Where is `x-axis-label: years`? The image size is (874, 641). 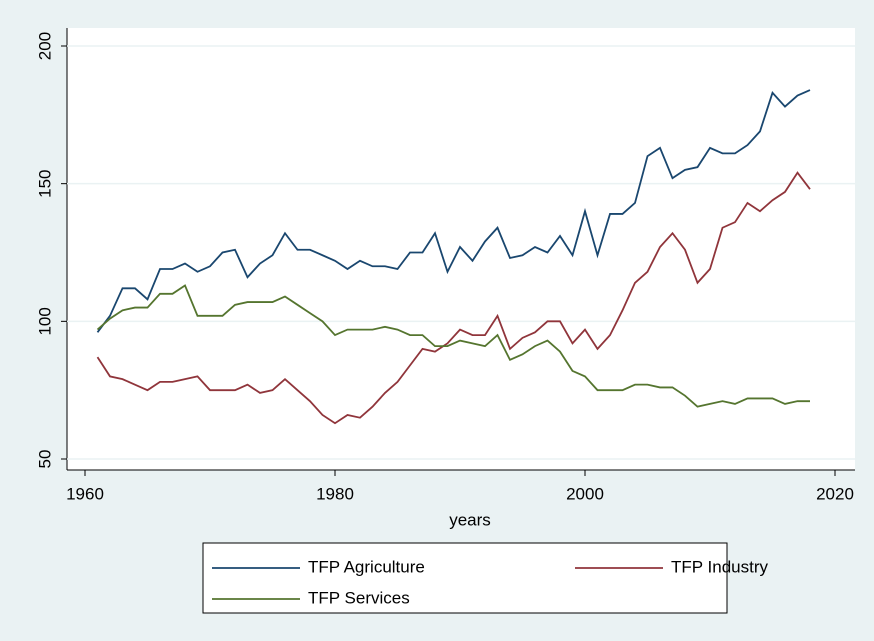 x-axis-label: years is located at coordinates (470, 519).